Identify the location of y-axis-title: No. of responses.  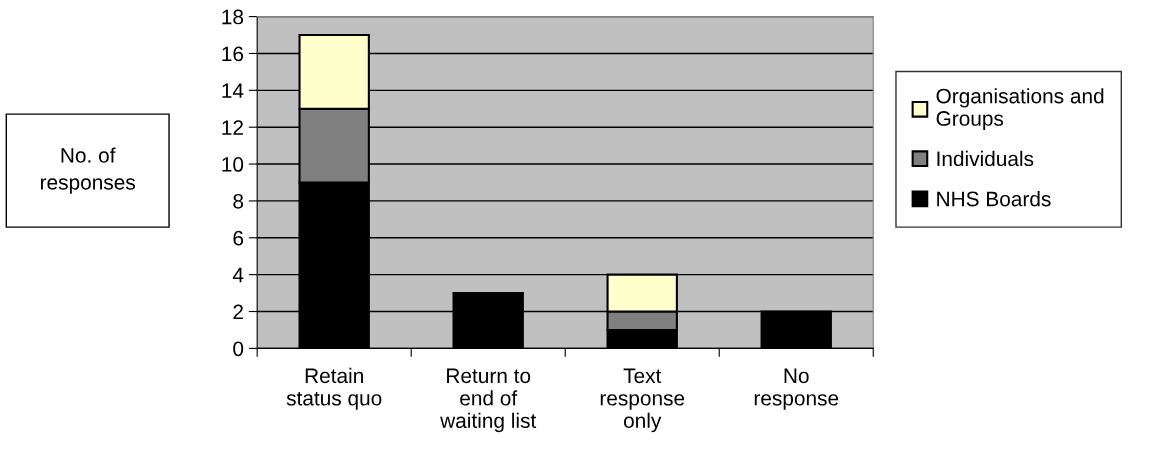
(88, 170).